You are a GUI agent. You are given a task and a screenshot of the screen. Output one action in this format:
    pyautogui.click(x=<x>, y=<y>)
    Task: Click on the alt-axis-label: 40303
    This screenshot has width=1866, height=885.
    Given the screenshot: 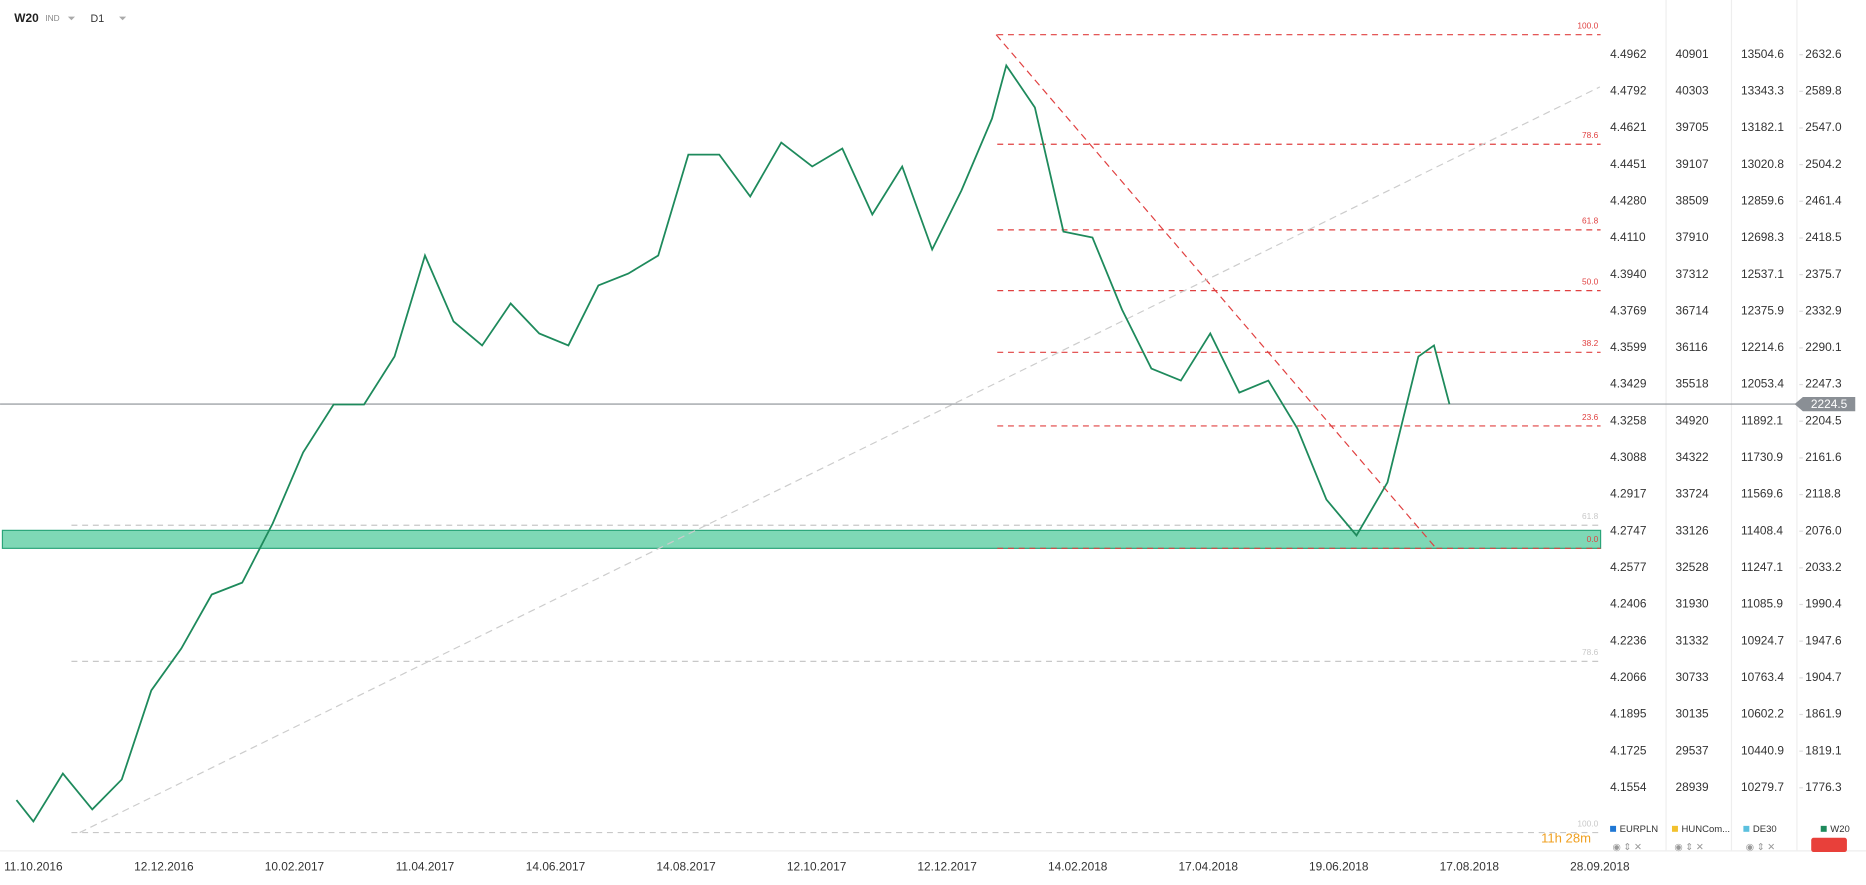 What is the action you would take?
    pyautogui.click(x=1692, y=90)
    